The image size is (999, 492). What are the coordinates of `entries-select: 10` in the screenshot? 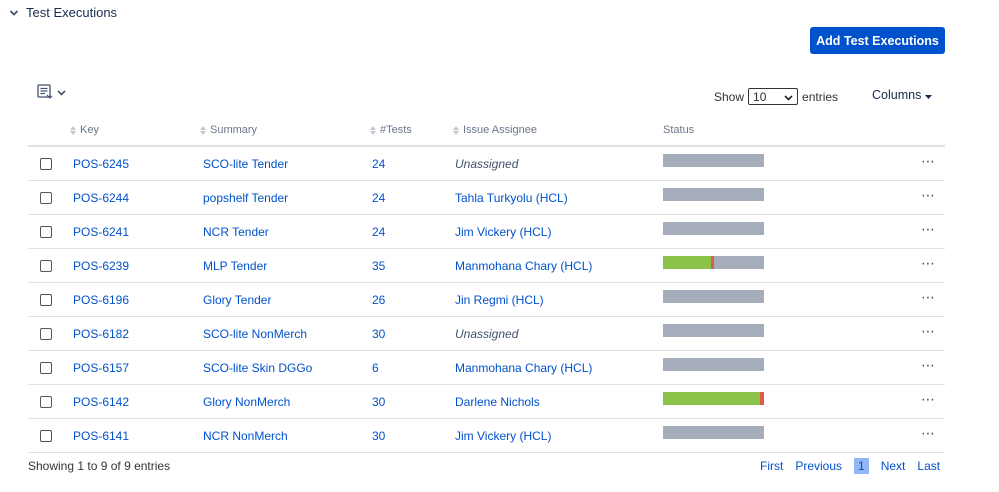 It's located at (773, 96).